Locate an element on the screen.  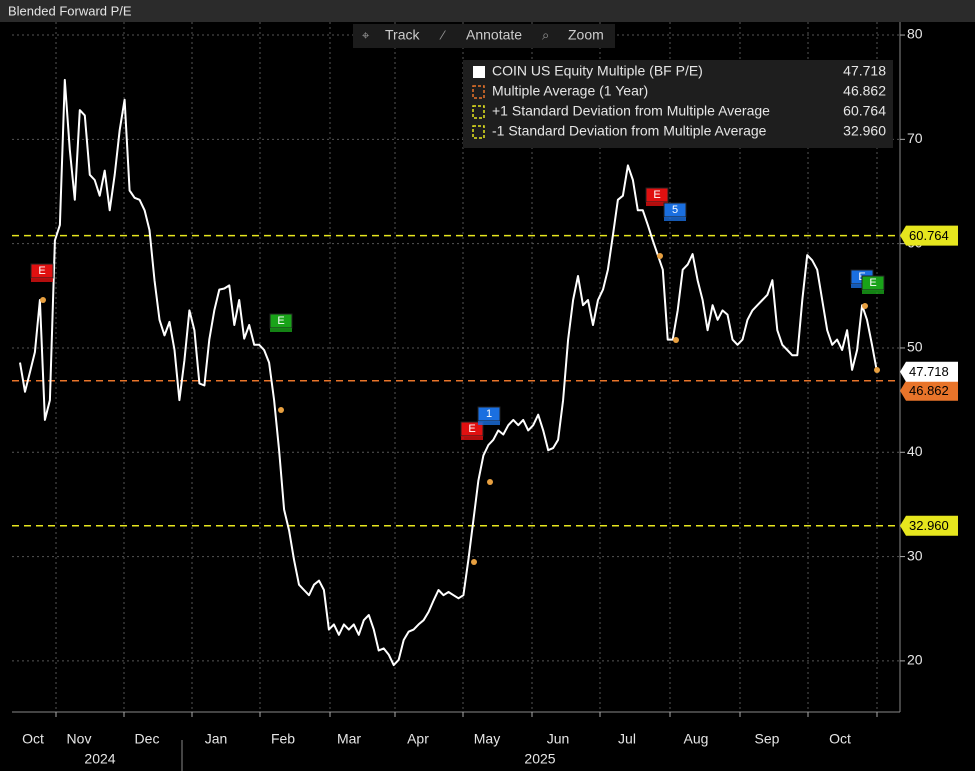
legend-value: 60.764 is located at coordinates (864, 111).